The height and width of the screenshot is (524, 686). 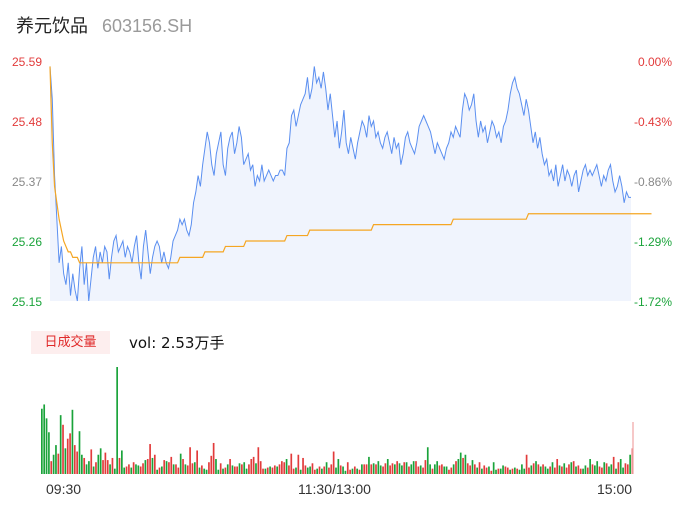 What do you see at coordinates (27, 62) in the screenshot?
I see `price-tick-label: 25.59` at bounding box center [27, 62].